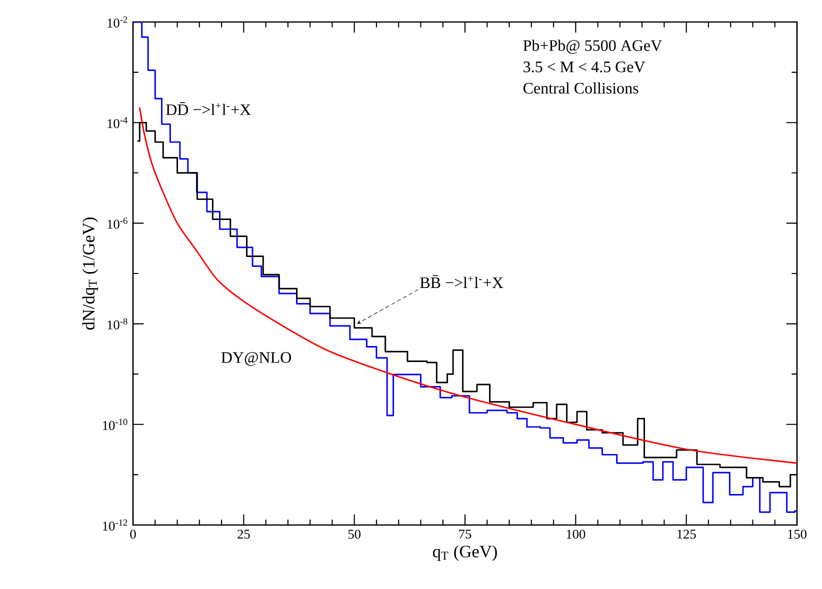 Image resolution: width=822 pixels, height=589 pixels. I want to click on annotation: BB̄ −>l$^{+}$l$^{-}$+X, so click(462, 281).